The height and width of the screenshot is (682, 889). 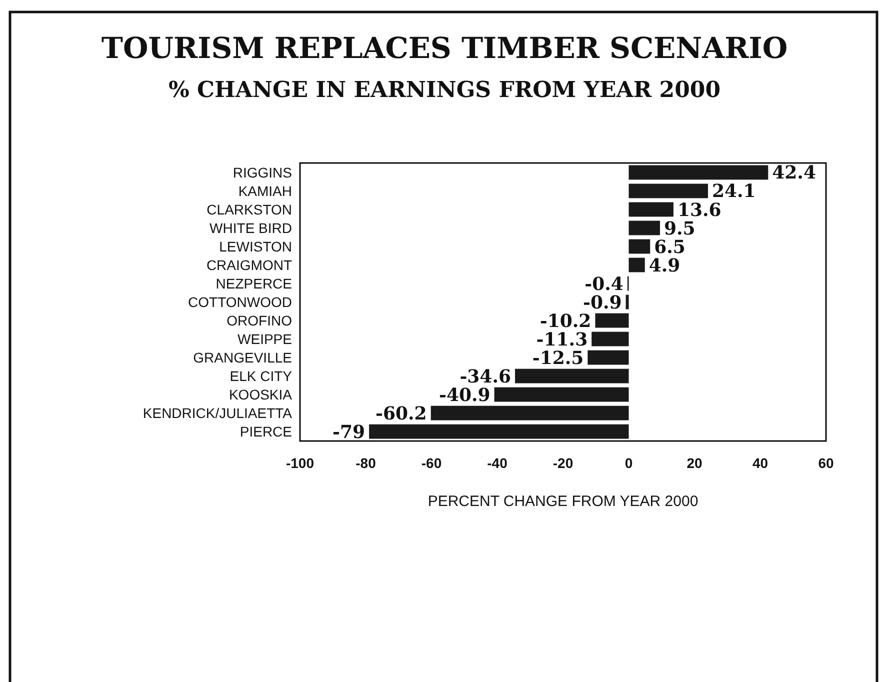 I want to click on y-tick-label: ELK CITY, so click(x=261, y=376).